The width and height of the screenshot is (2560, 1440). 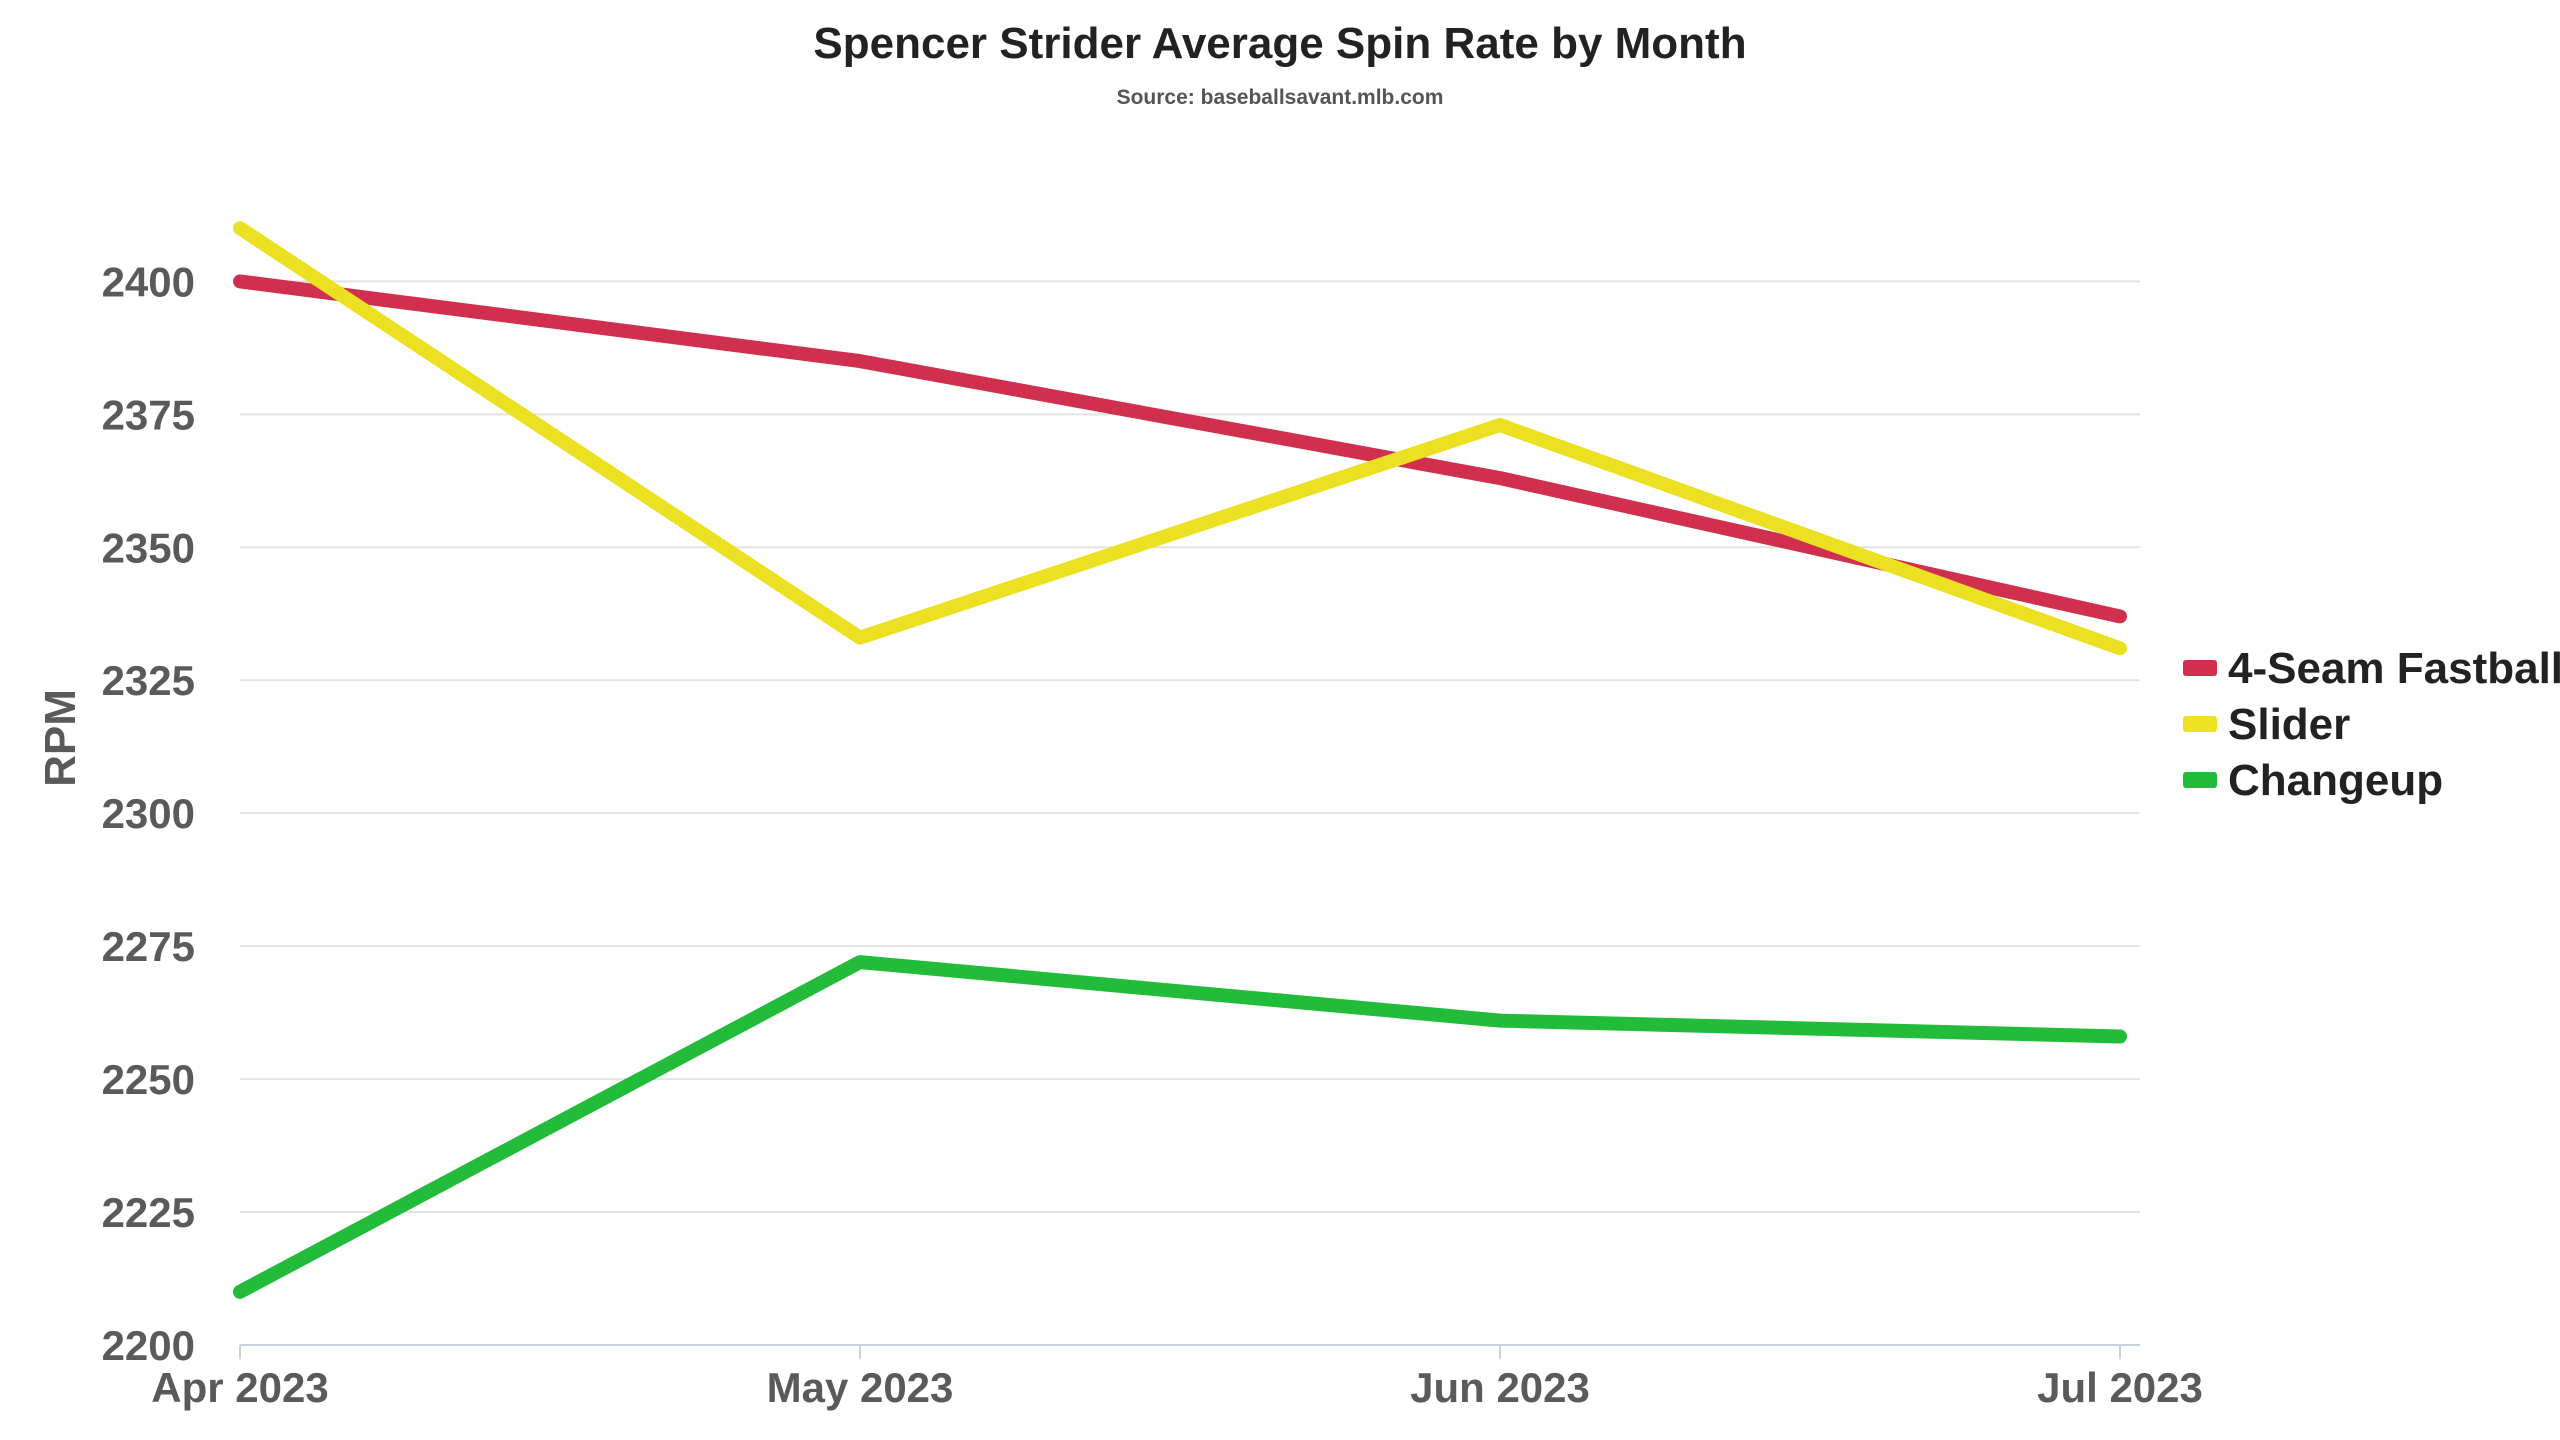 I want to click on legend-swatch-4-seam-fastball, so click(x=2200, y=668).